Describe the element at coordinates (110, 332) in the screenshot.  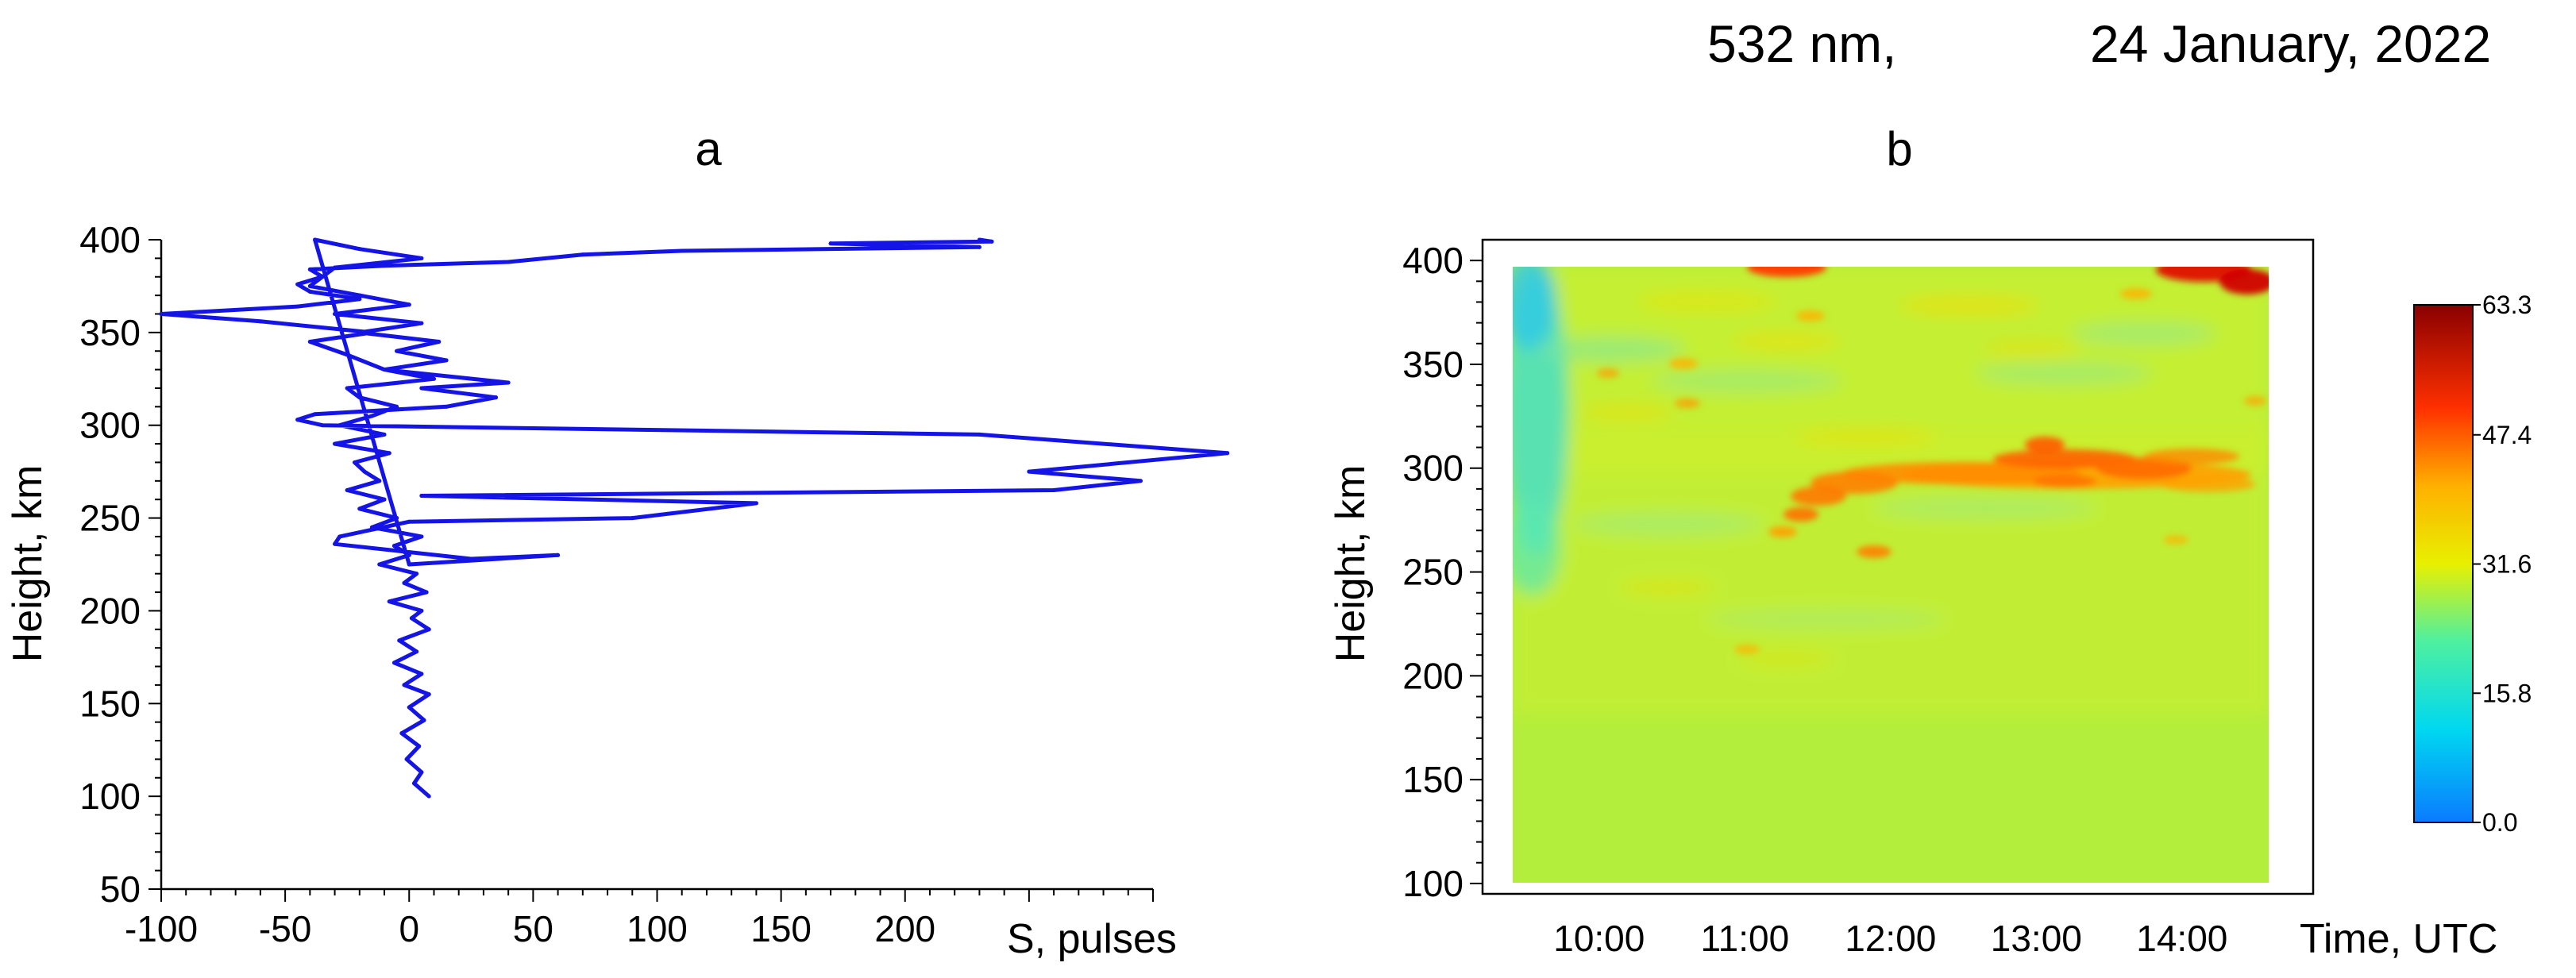
I see `panel-a-y-tick-label: 350` at that location.